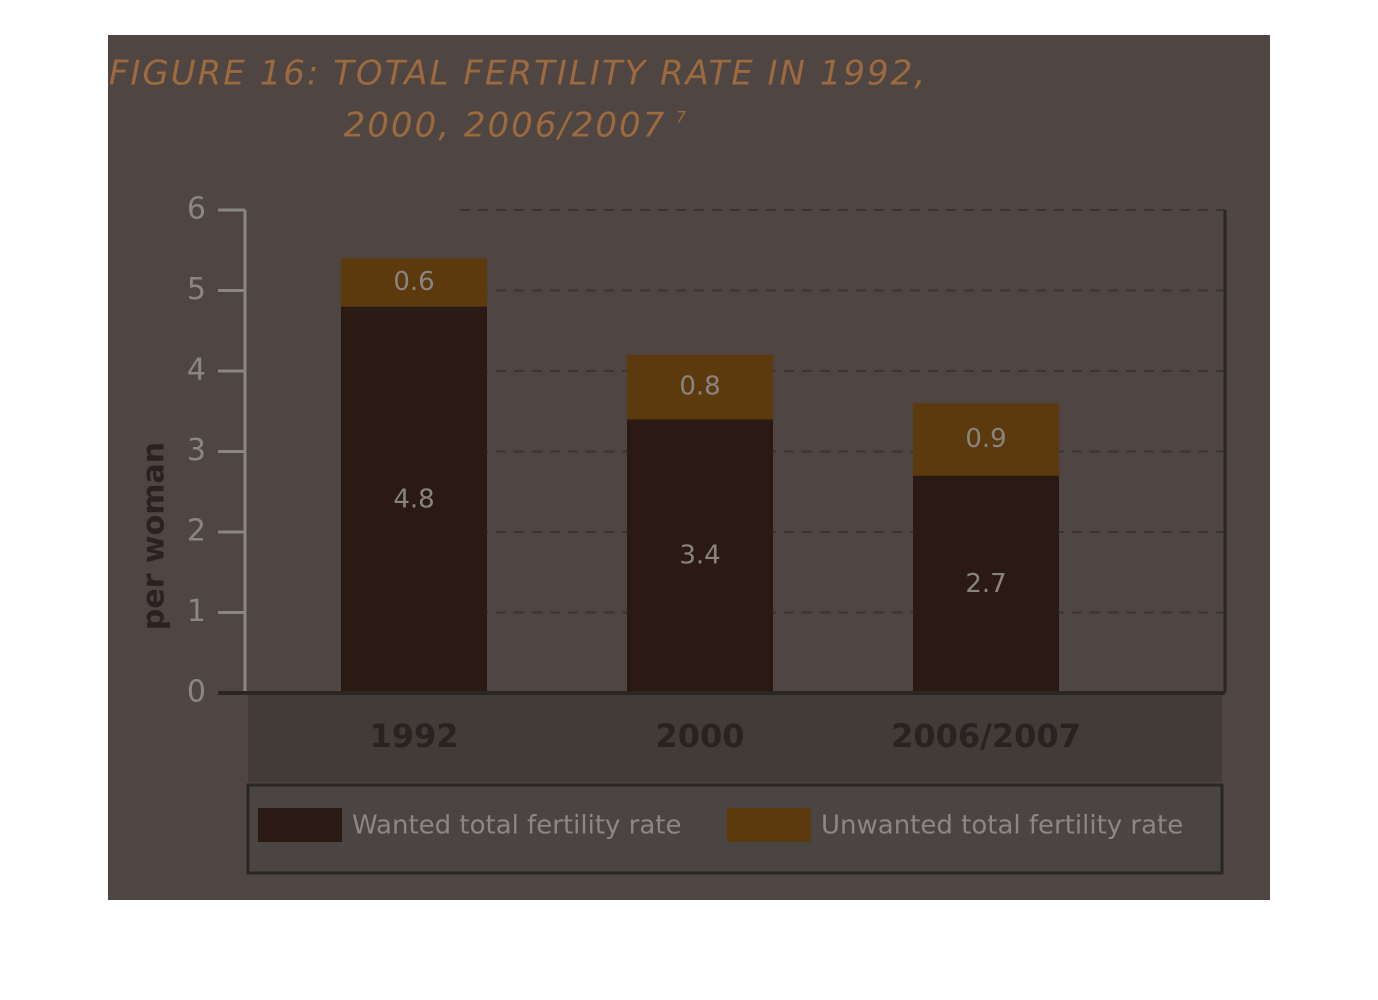 The image size is (1378, 1000). I want to click on x-tick-label: 1992, so click(413, 736).